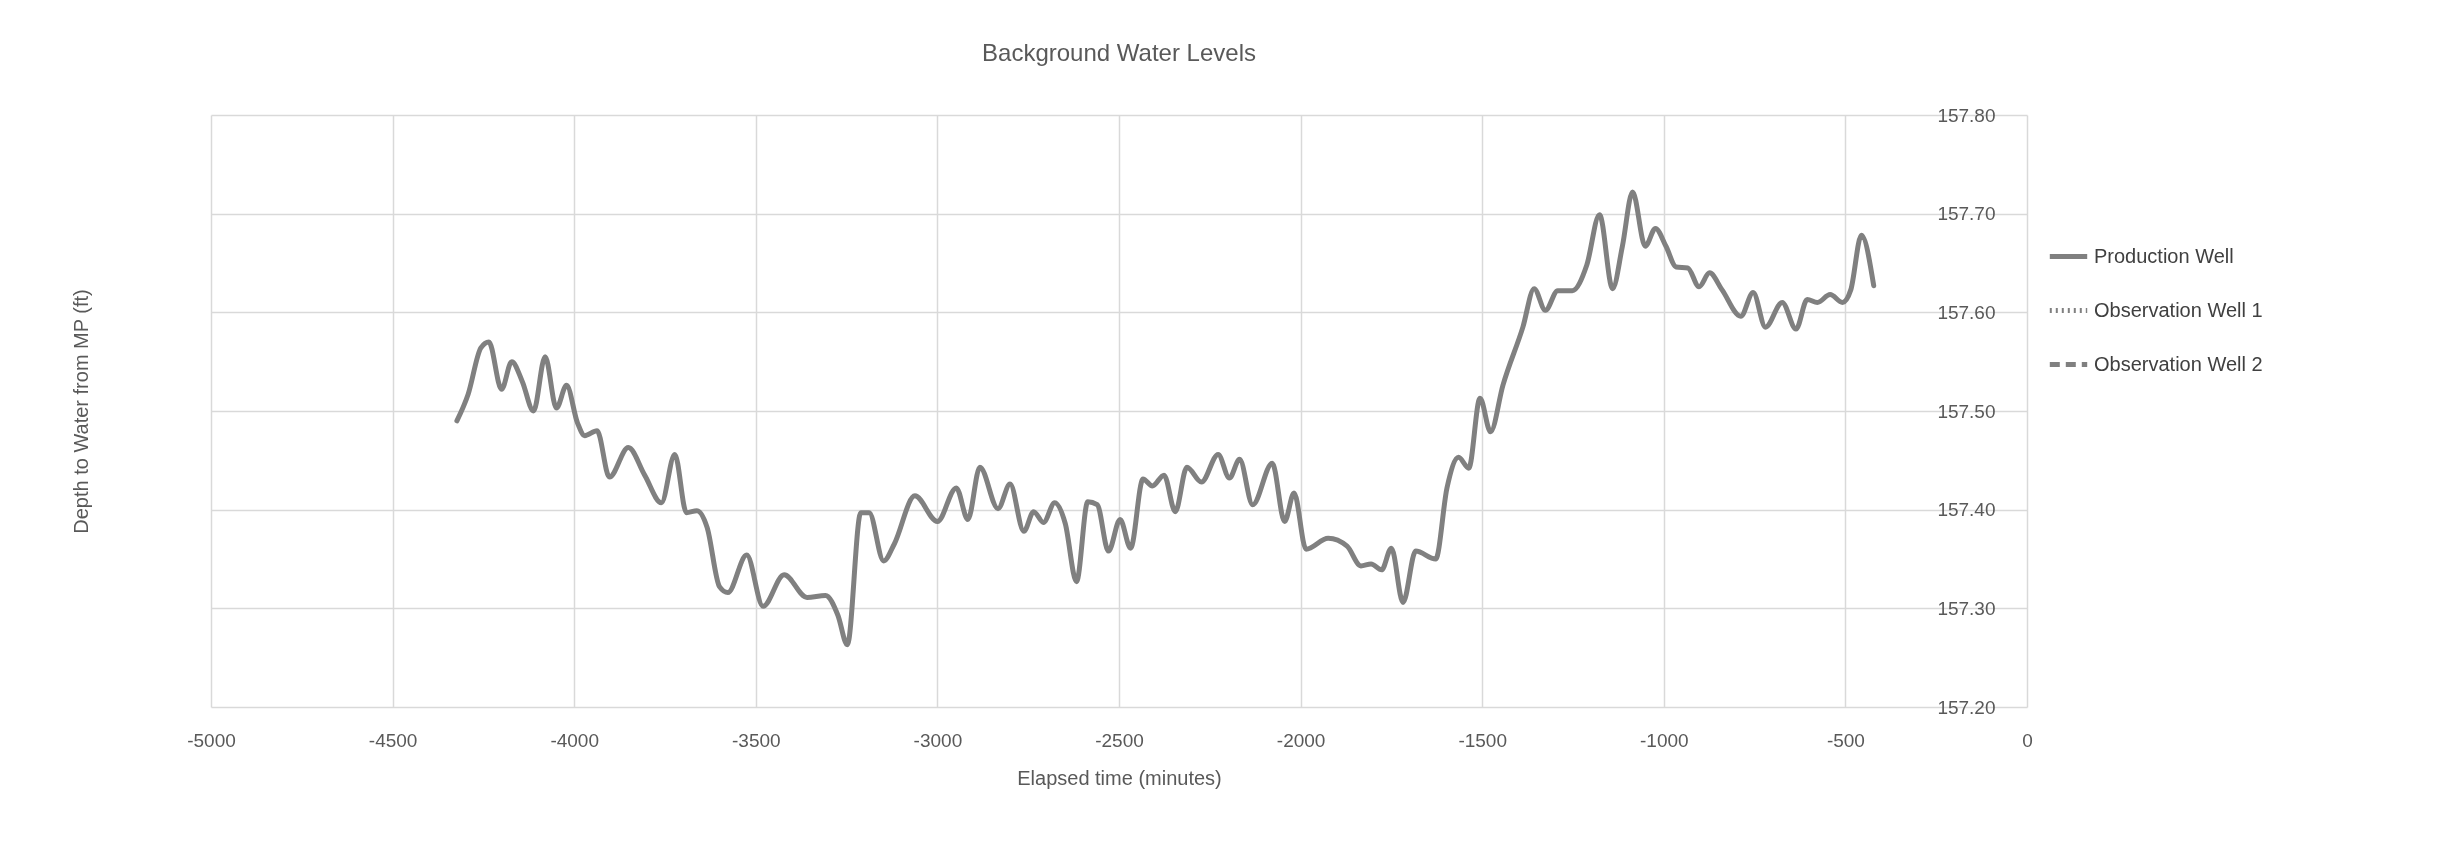 The height and width of the screenshot is (842, 2453). I want to click on y-tick-label: 157.80, so click(1966, 115).